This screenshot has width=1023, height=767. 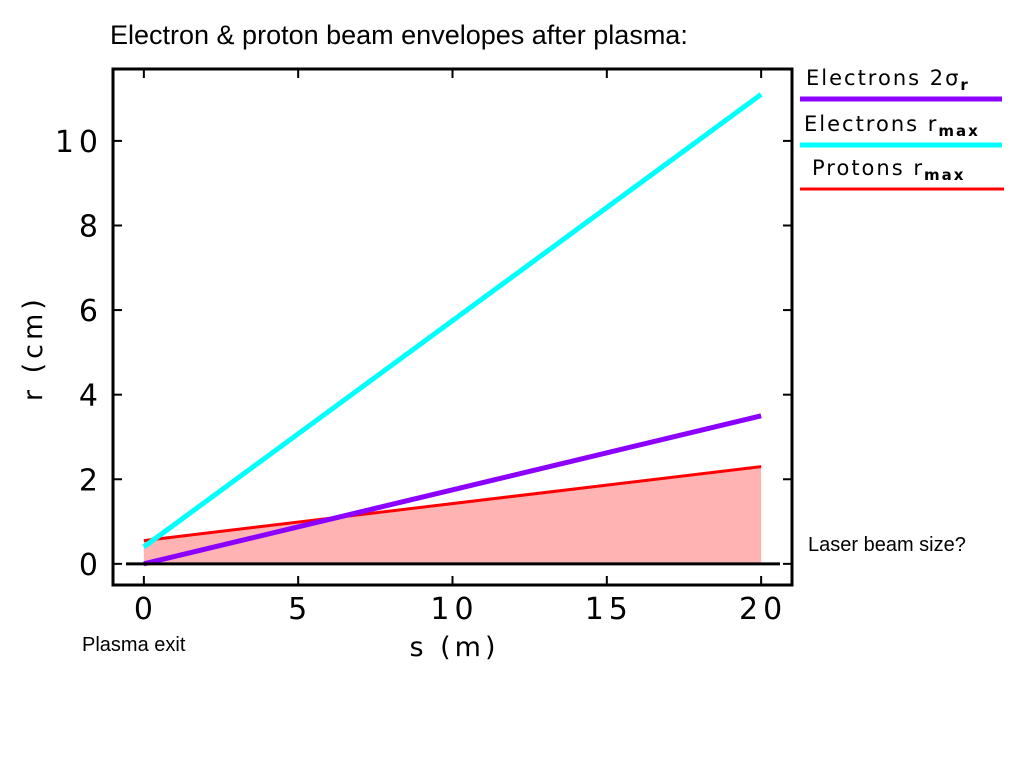 I want to click on y-tick-label: 0, so click(x=91, y=565).